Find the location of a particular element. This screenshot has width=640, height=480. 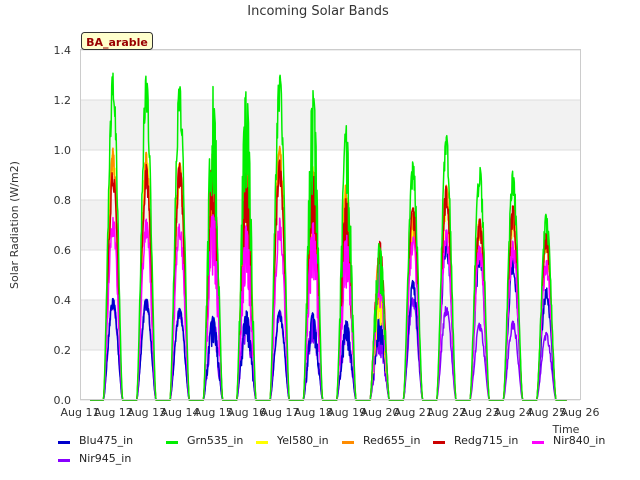

x-tick-label: Aug 24 is located at coordinates (513, 412).